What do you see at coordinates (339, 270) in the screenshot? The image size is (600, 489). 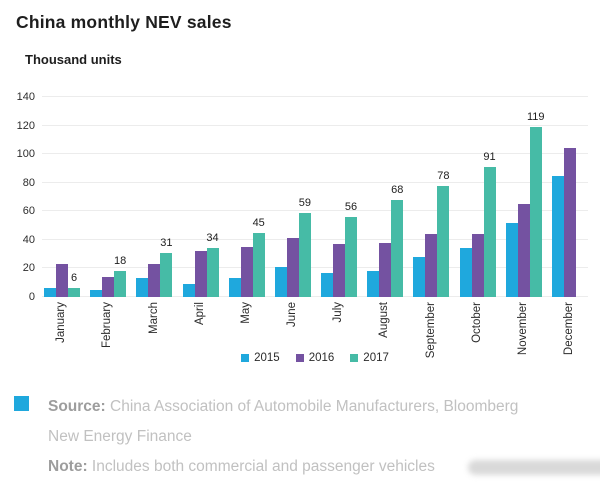 I see `bar-2016-july` at bounding box center [339, 270].